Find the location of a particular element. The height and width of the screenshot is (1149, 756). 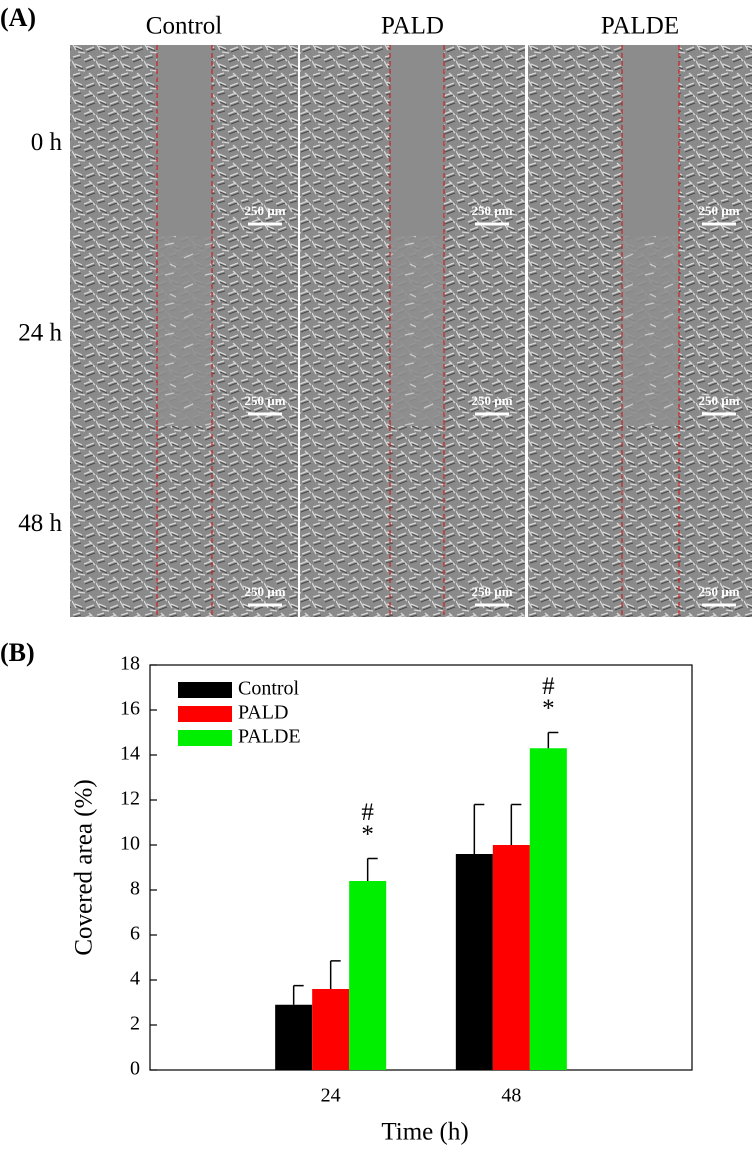

column-label: Control is located at coordinates (184, 26).